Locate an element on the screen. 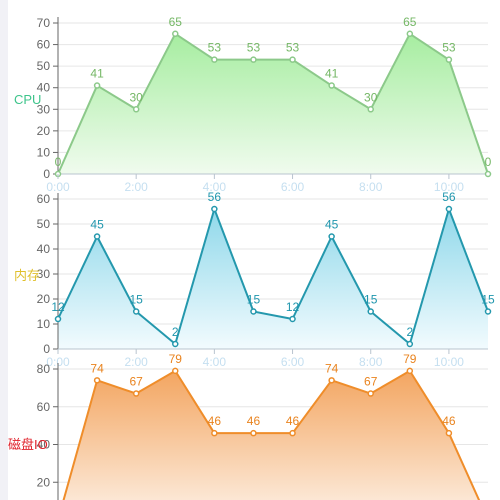  y-tick-label: 80 is located at coordinates (44, 369).